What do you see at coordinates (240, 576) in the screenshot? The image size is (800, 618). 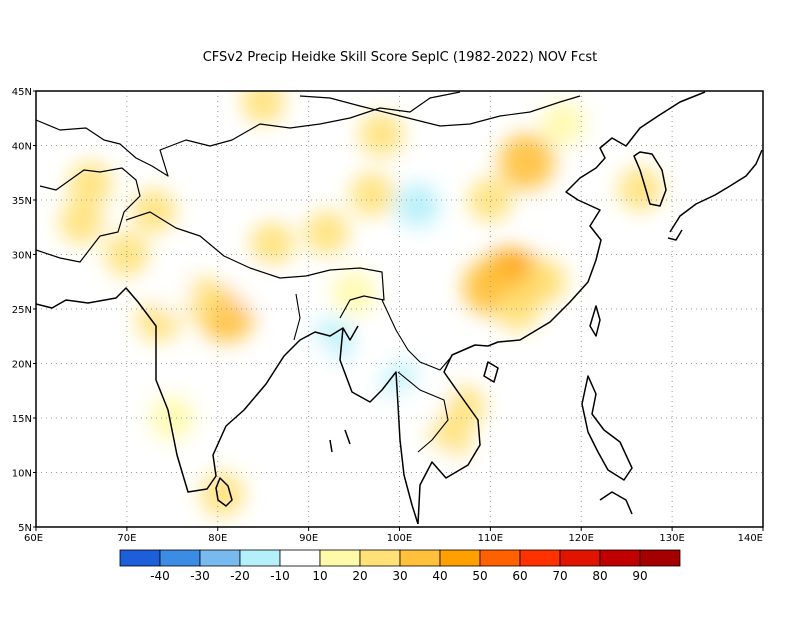 I see `colorbar-label: -20` at bounding box center [240, 576].